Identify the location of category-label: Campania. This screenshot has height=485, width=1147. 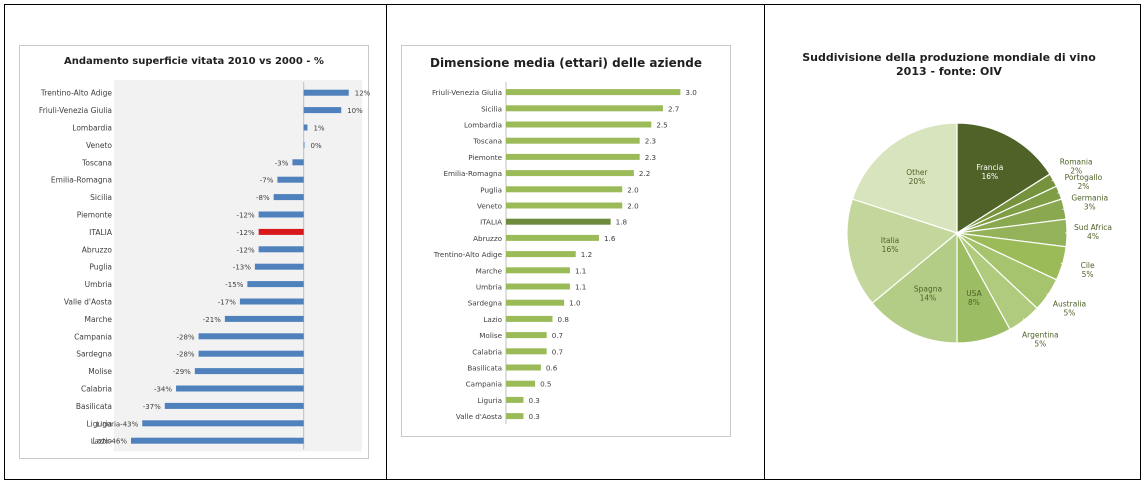
(484, 384).